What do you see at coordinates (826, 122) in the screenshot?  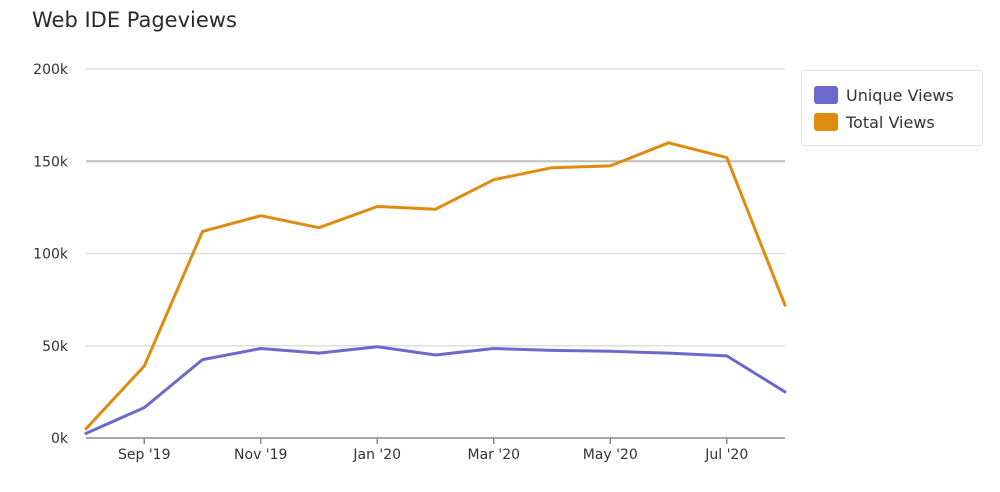 I see `legend-swatch-total-views` at bounding box center [826, 122].